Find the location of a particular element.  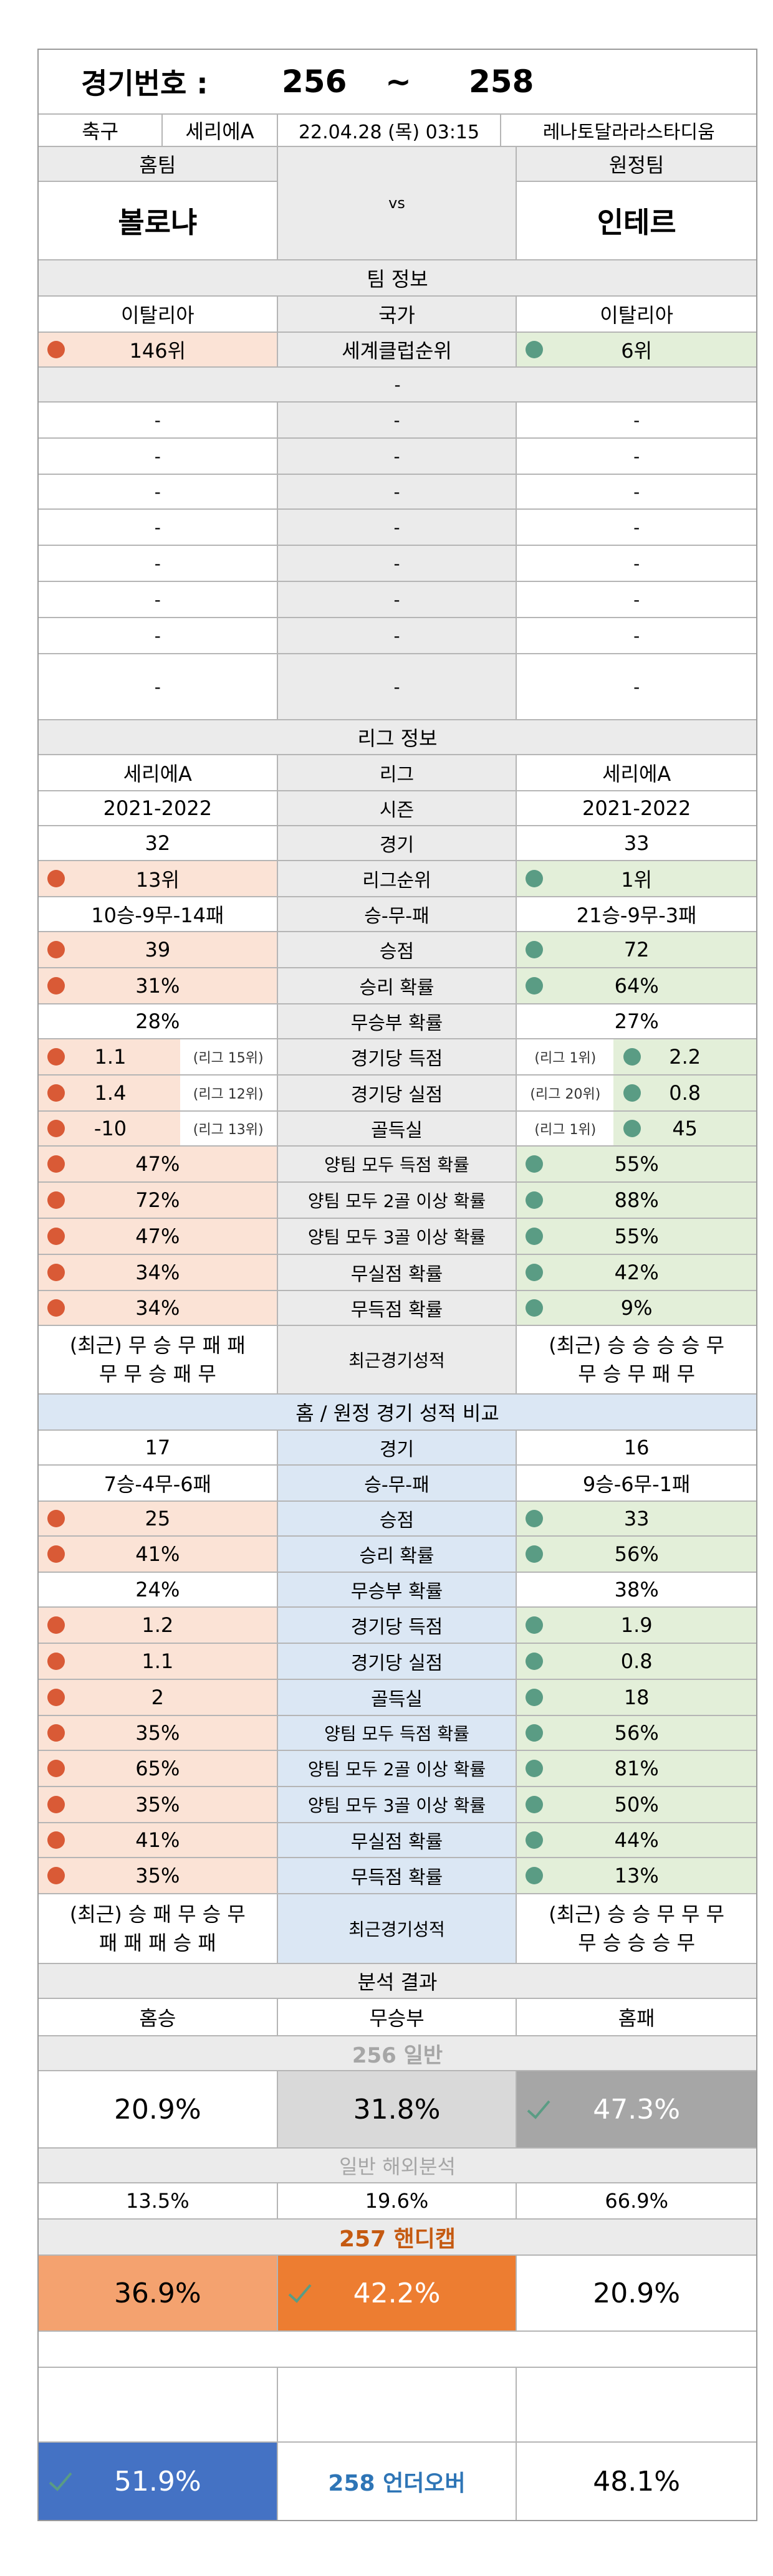

stat-row: 1.1 (리그 15위) 경기당 득점 (리그 1위) 2.2 is located at coordinates (398, 1057).